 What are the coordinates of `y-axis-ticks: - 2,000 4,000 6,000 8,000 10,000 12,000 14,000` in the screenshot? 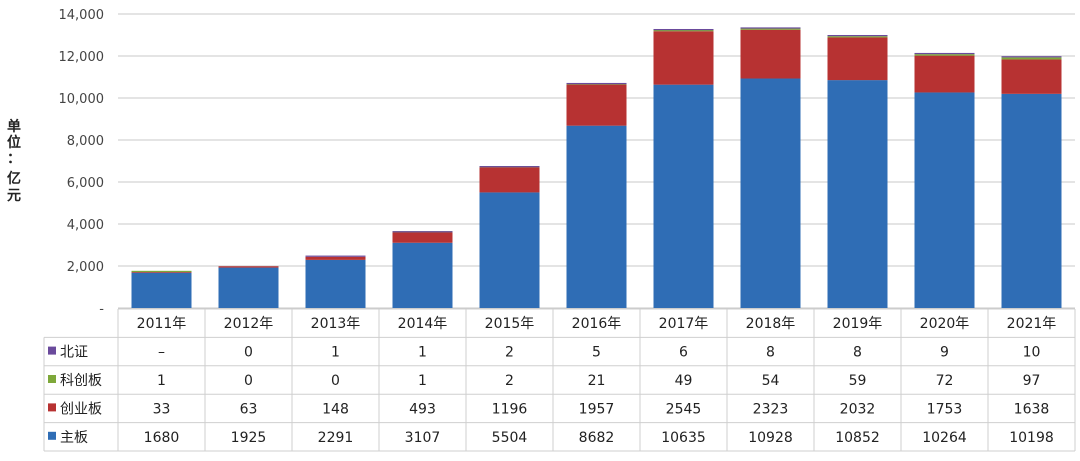 It's located at (82, 162).